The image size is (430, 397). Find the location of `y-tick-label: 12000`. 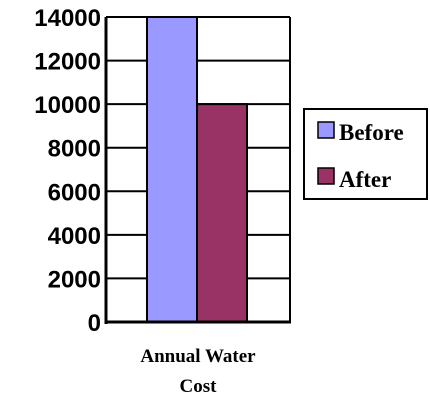

y-tick-label: 12000 is located at coordinates (67, 62).